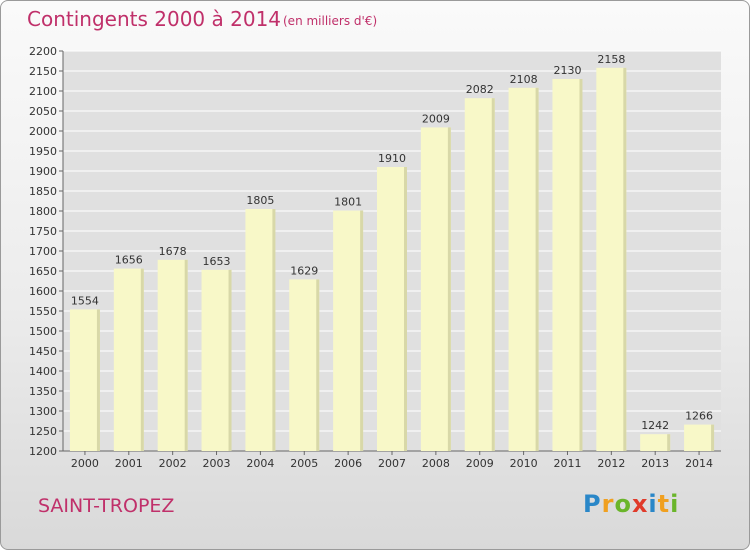 Image resolution: width=750 pixels, height=550 pixels. Describe the element at coordinates (43, 171) in the screenshot. I see `y-tick-label: 1900` at that location.